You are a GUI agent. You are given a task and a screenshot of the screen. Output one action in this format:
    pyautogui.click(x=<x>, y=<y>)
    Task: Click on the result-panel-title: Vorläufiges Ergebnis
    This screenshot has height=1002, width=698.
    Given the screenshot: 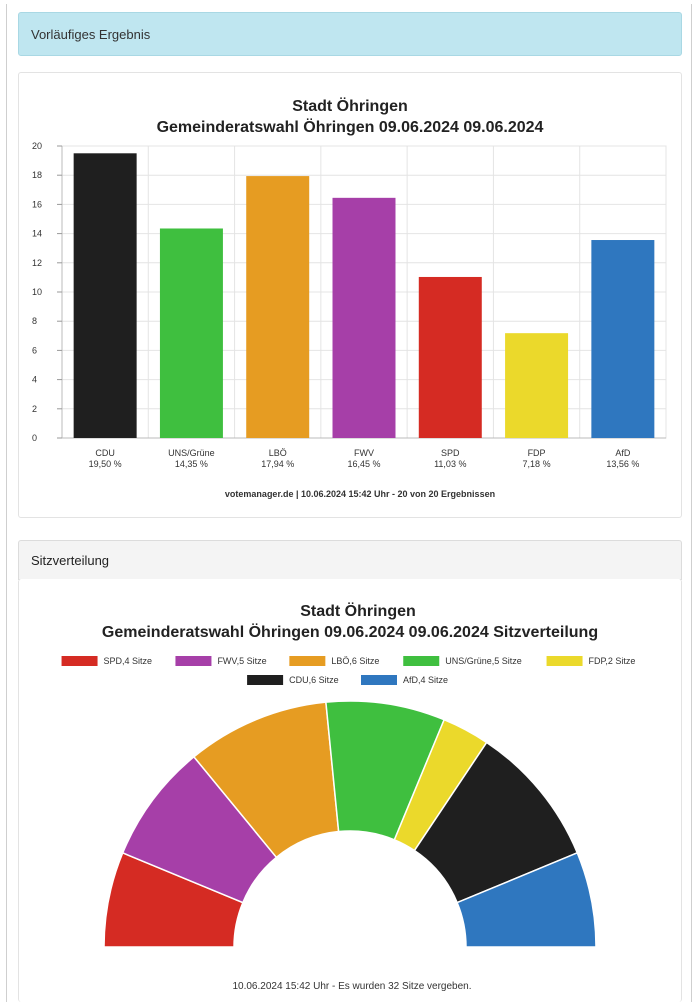 What is the action you would take?
    pyautogui.click(x=91, y=34)
    